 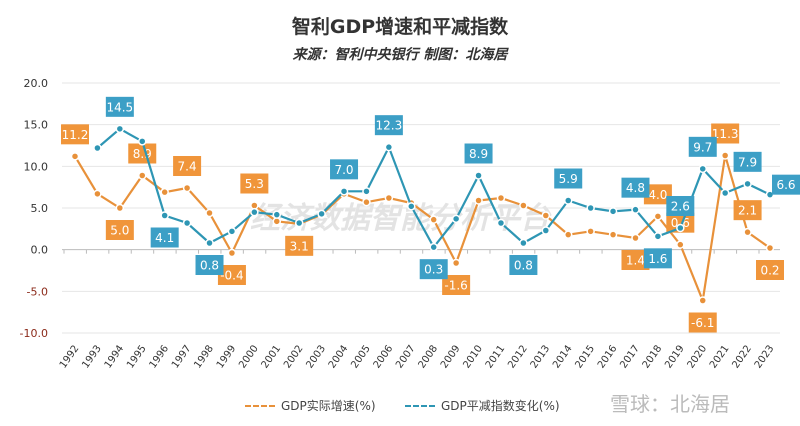 What do you see at coordinates (473, 356) in the screenshot?
I see `x-tick-label: 2010` at bounding box center [473, 356].